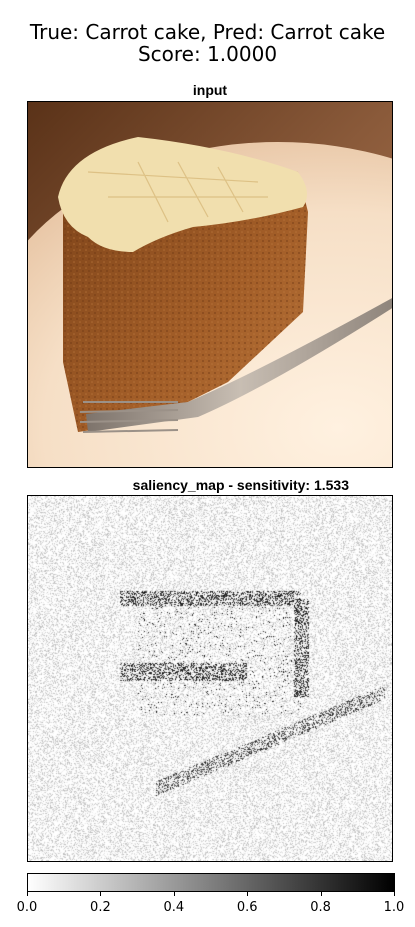 This screenshot has height=927, width=415. What do you see at coordinates (27, 907) in the screenshot?
I see `colorbar-tick-label: 0.0` at bounding box center [27, 907].